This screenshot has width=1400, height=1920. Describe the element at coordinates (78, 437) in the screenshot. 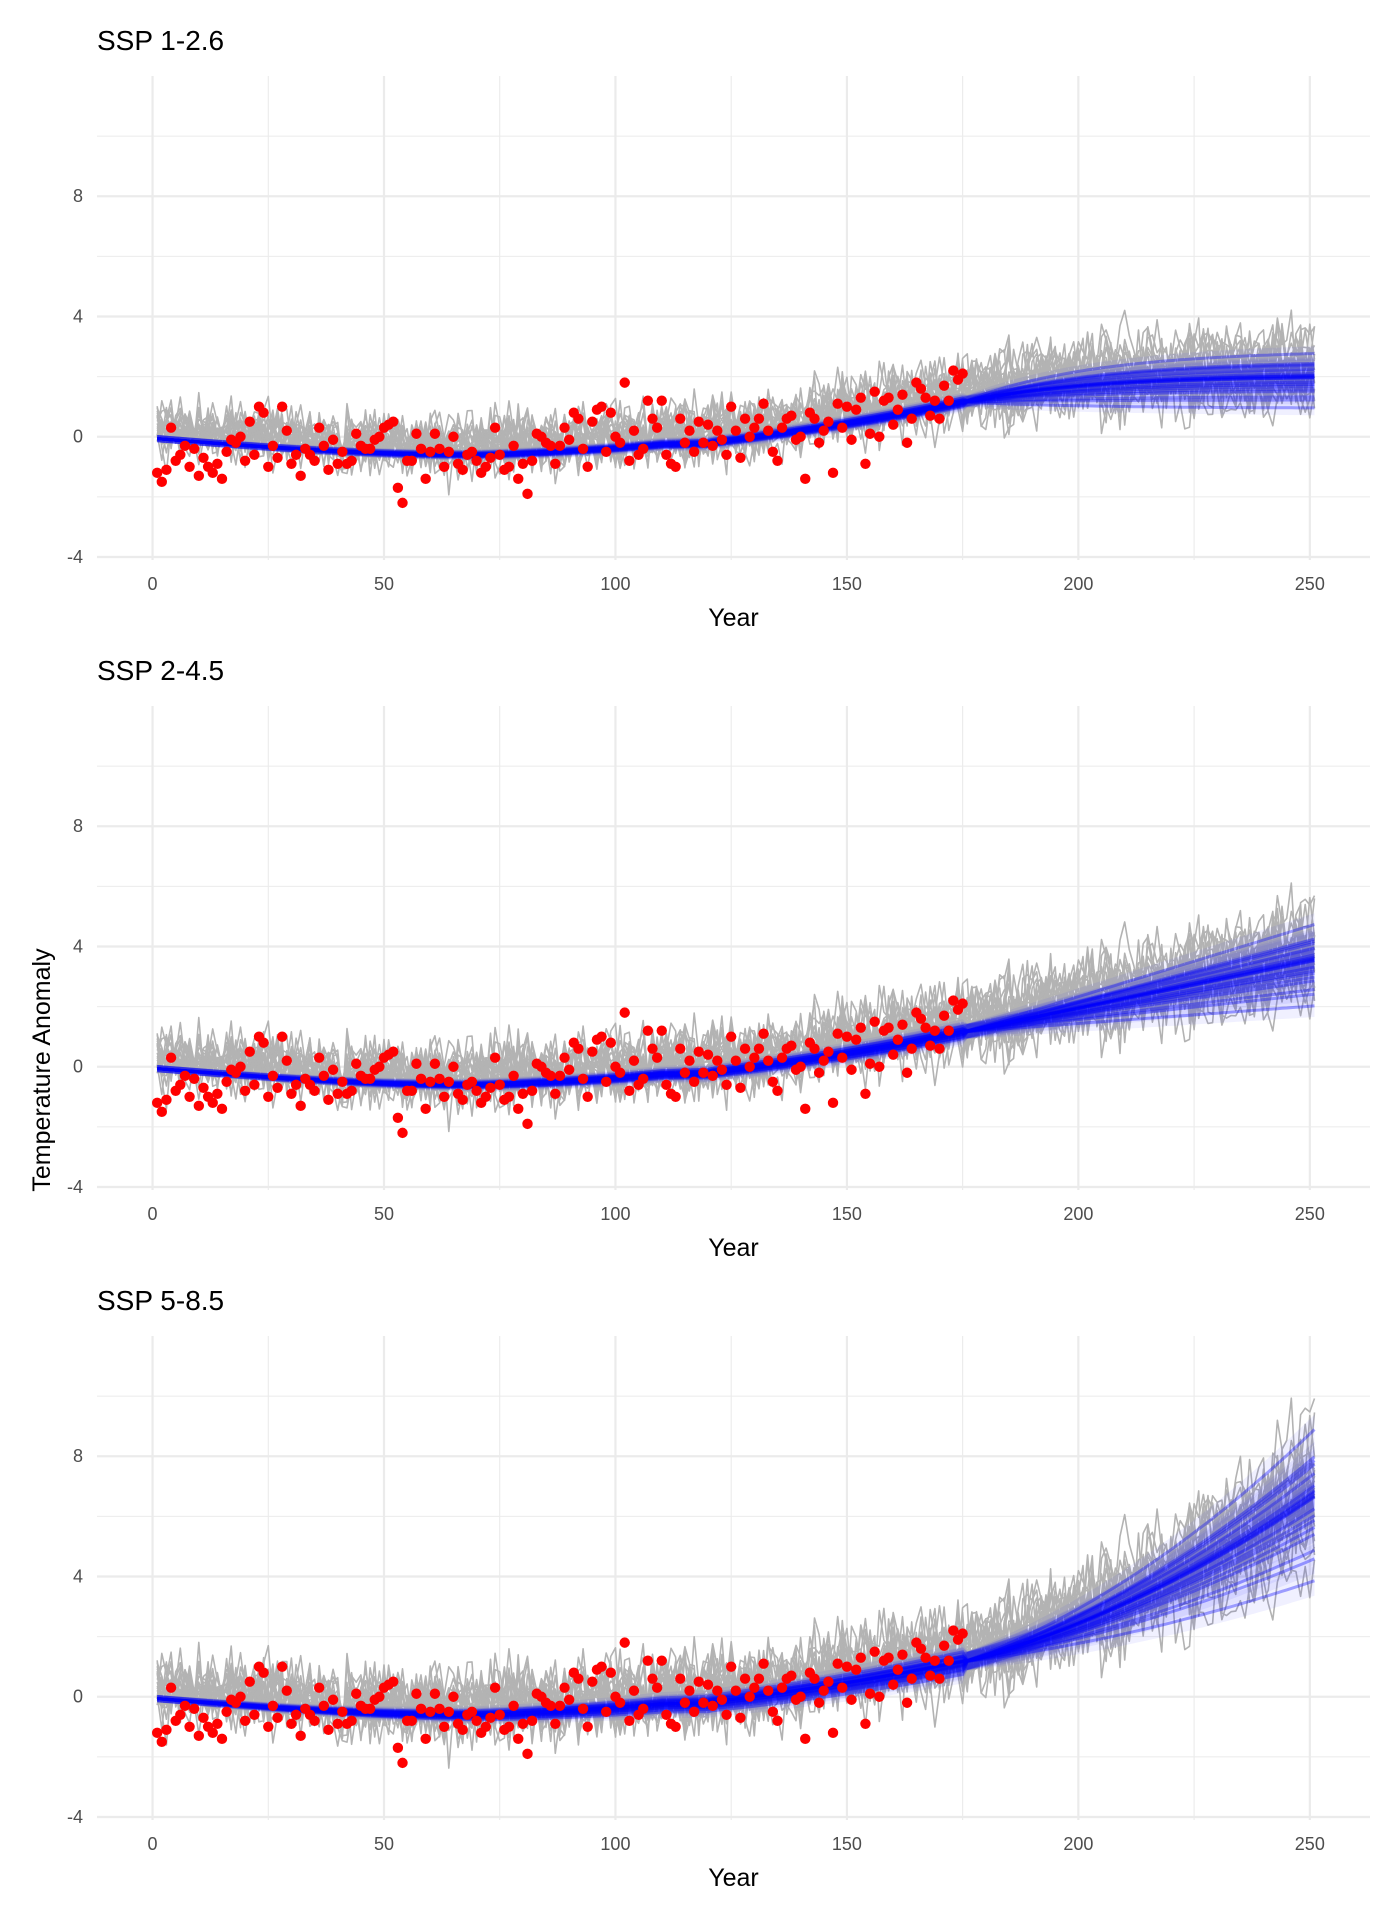

I see `y-tick-label: 0` at that location.